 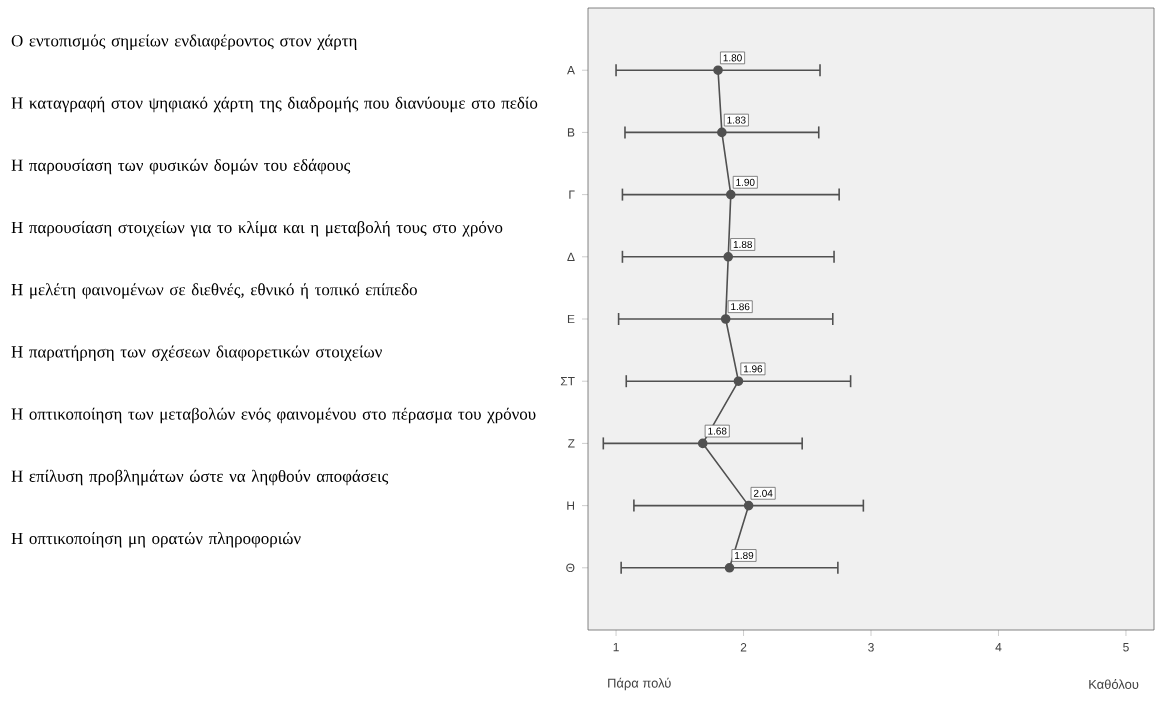 I want to click on text: Η καταγραφή στον ψηφιακό χάρτη της διαδρομής που διανύουμε στο πεδίο, so click(x=274, y=104).